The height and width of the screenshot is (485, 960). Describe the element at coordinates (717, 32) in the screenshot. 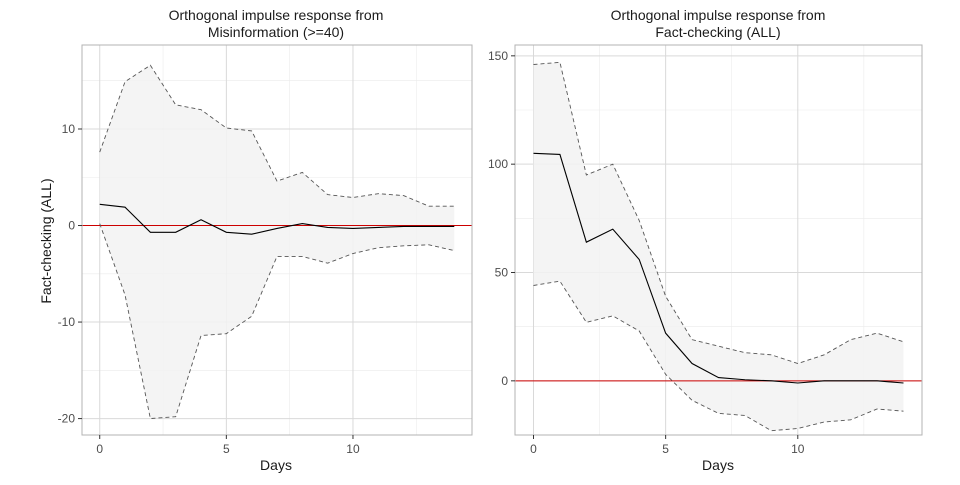

I see `panel-title-line2: Fact-checking (ALL)` at that location.